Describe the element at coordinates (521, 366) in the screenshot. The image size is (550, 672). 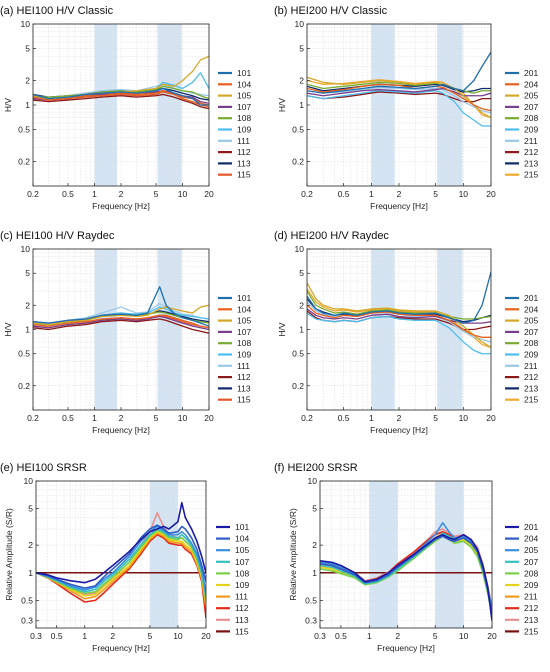
I see `legend-item: 211` at that location.